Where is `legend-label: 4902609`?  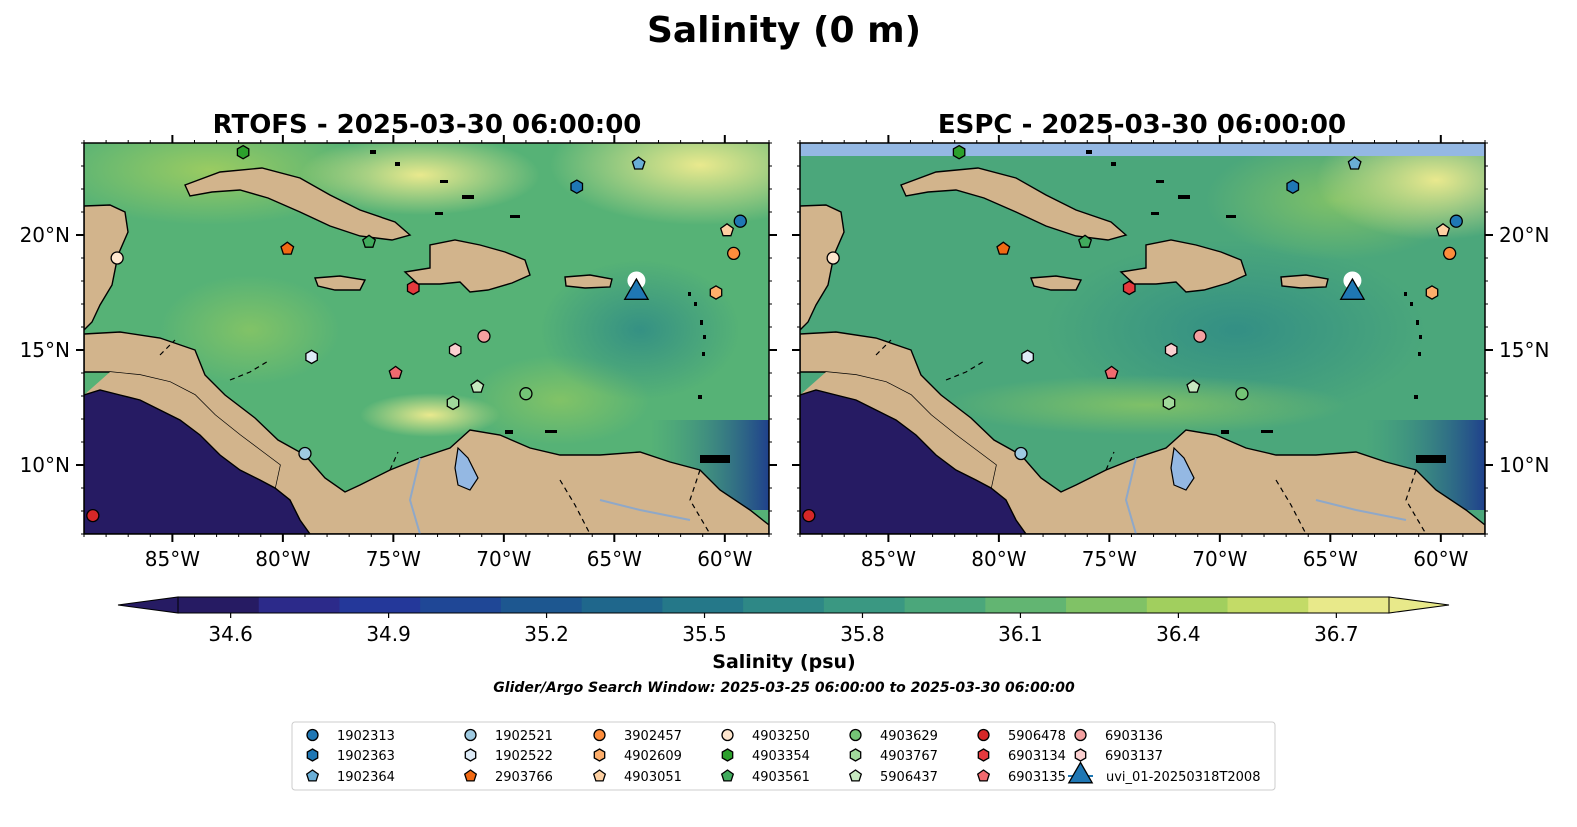
legend-label: 4902609 is located at coordinates (653, 756).